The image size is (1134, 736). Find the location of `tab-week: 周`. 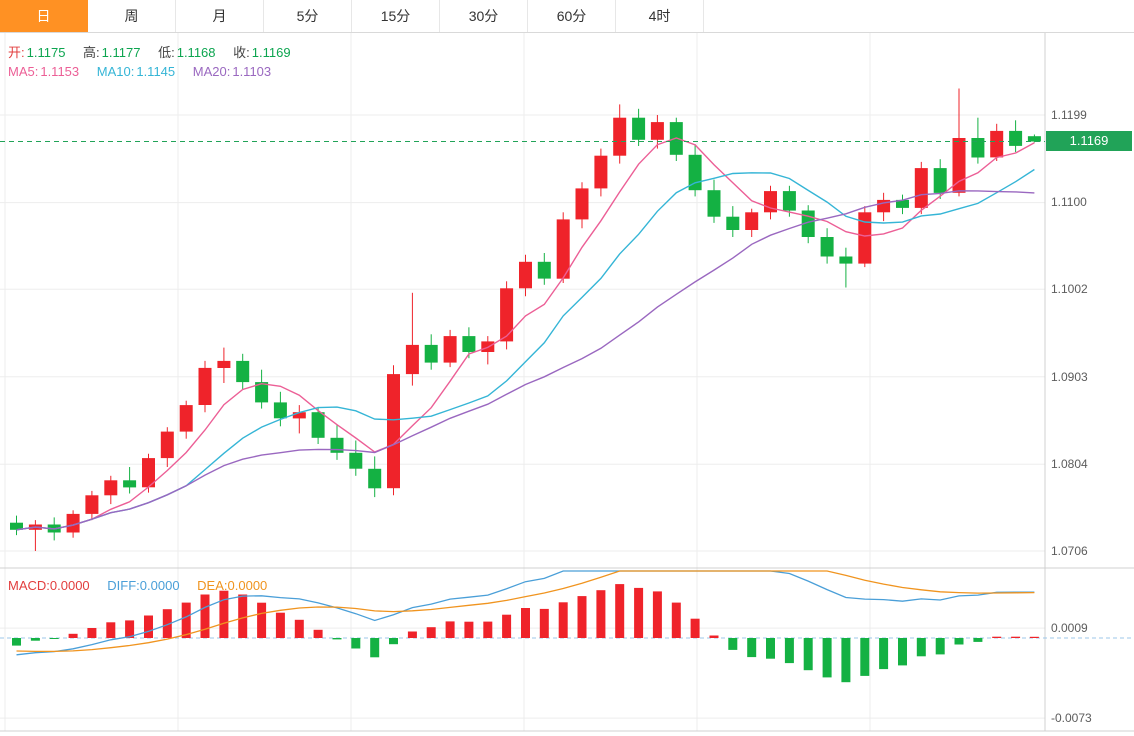

tab-week: 周 is located at coordinates (132, 16).